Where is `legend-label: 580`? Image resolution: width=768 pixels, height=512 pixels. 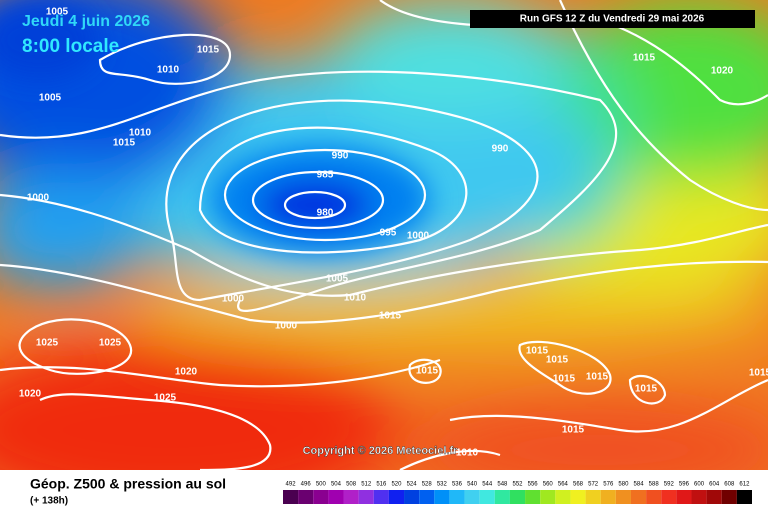 legend-label: 580 is located at coordinates (623, 485).